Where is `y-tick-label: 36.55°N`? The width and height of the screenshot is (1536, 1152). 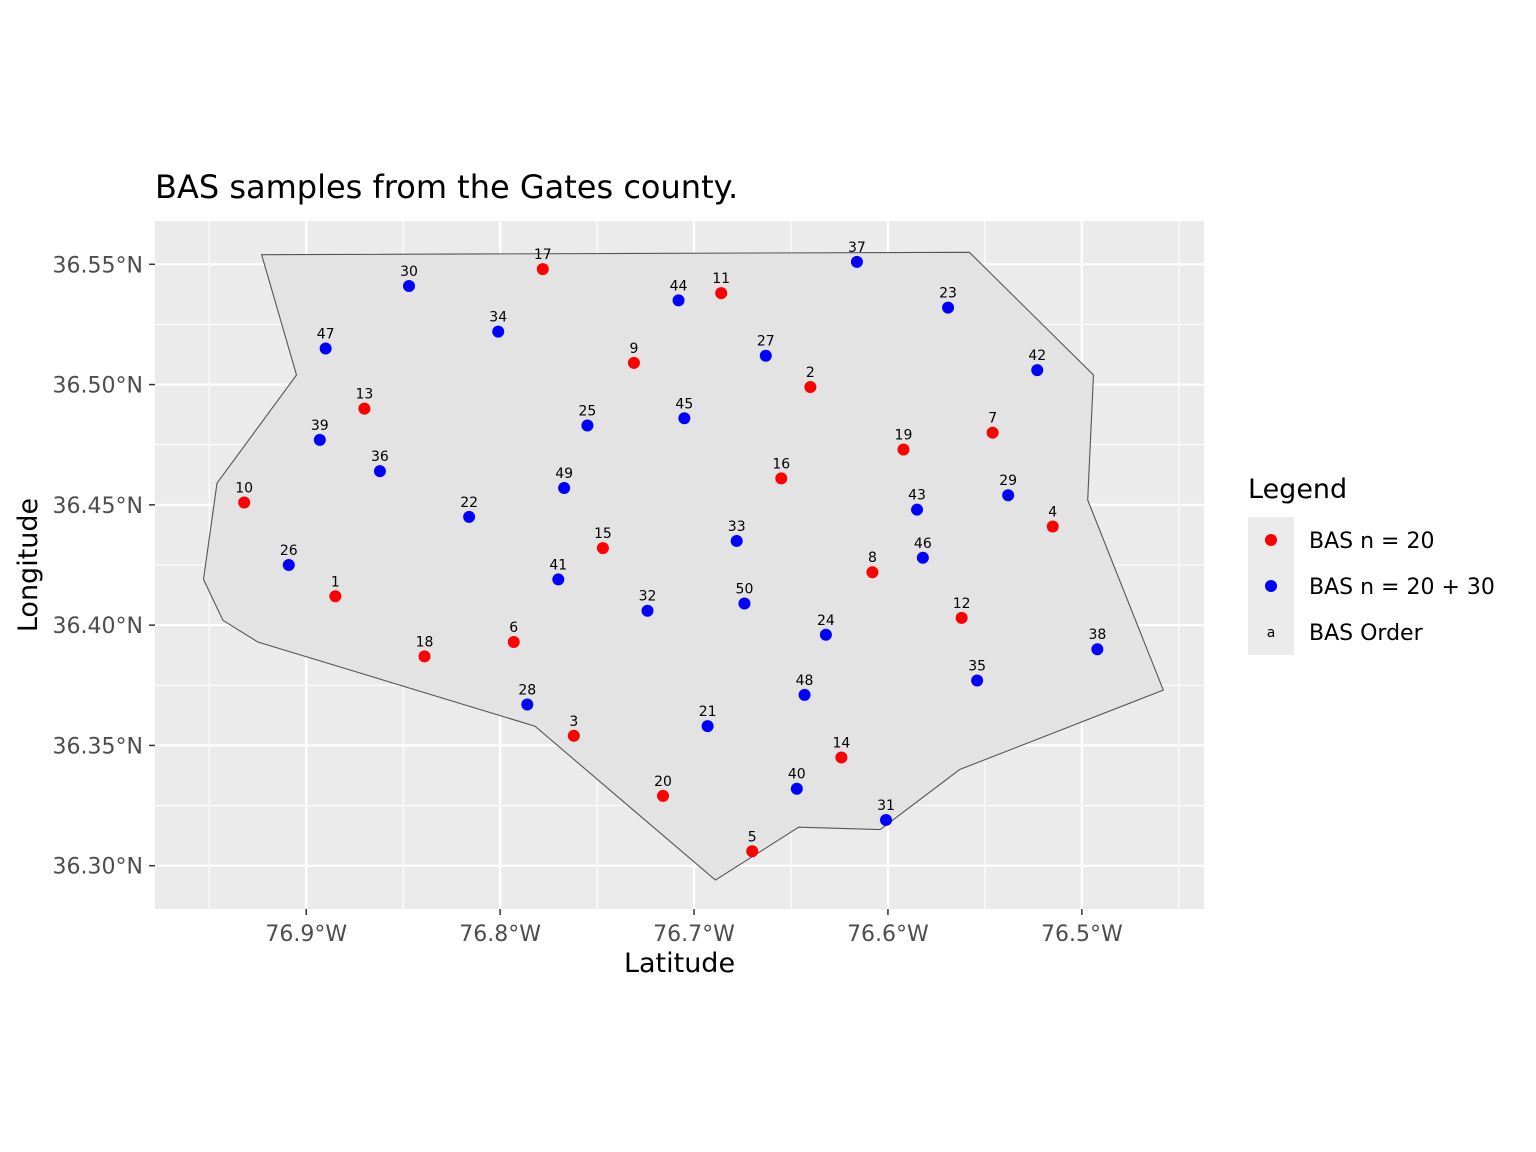
y-tick-label: 36.55°N is located at coordinates (98, 265).